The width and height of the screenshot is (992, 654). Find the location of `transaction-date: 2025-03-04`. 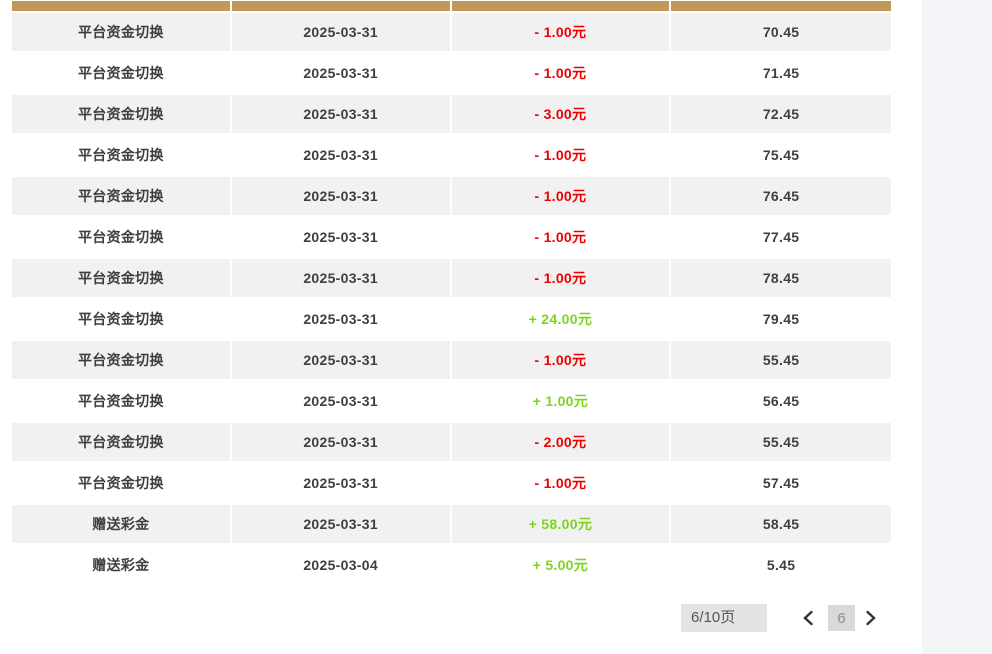

transaction-date: 2025-03-04 is located at coordinates (340, 565).